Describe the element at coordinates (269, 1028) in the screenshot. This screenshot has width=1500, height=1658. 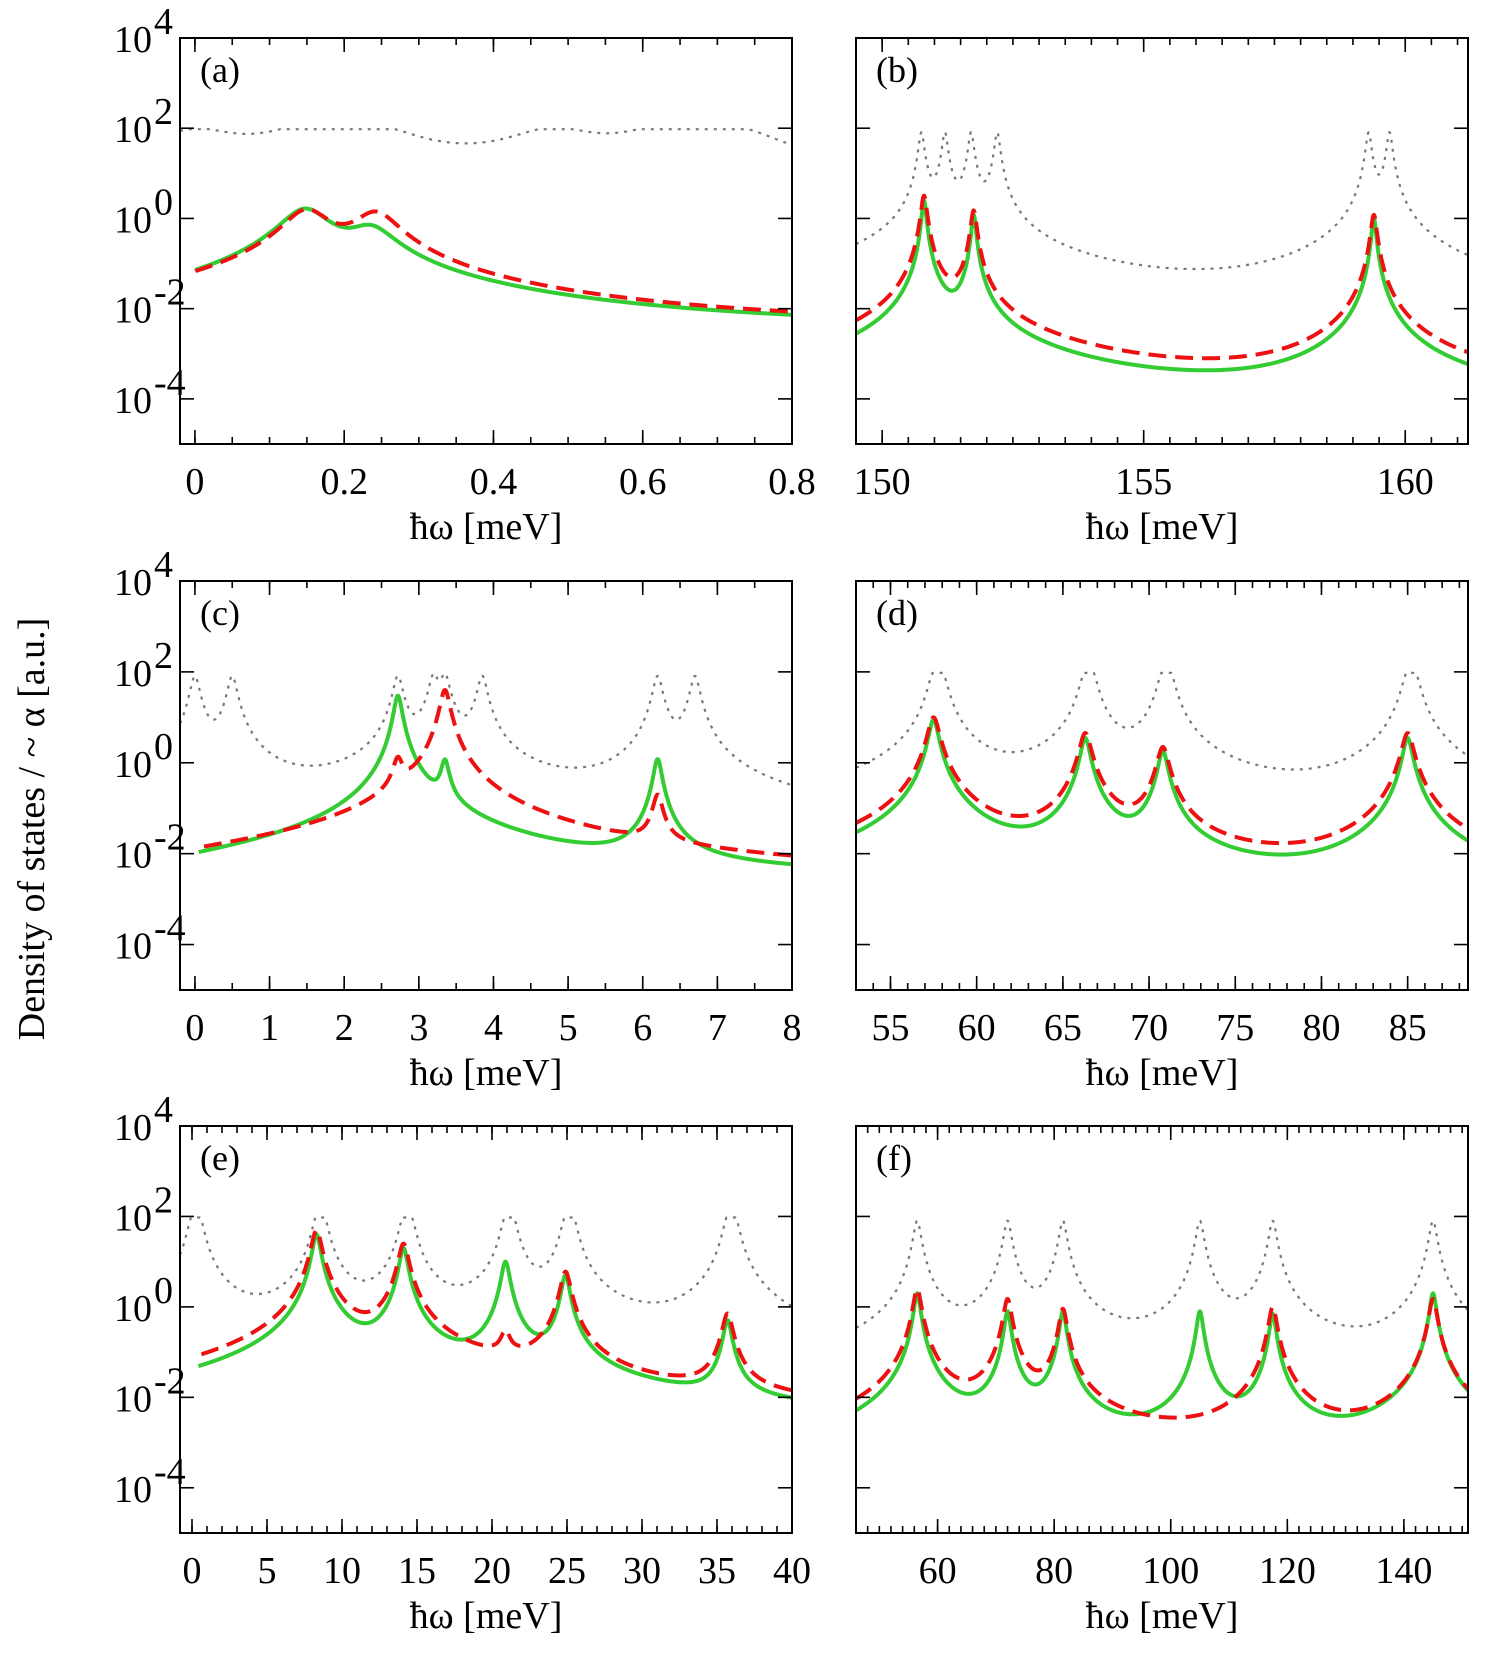
I see `x-tick-label: 1` at that location.